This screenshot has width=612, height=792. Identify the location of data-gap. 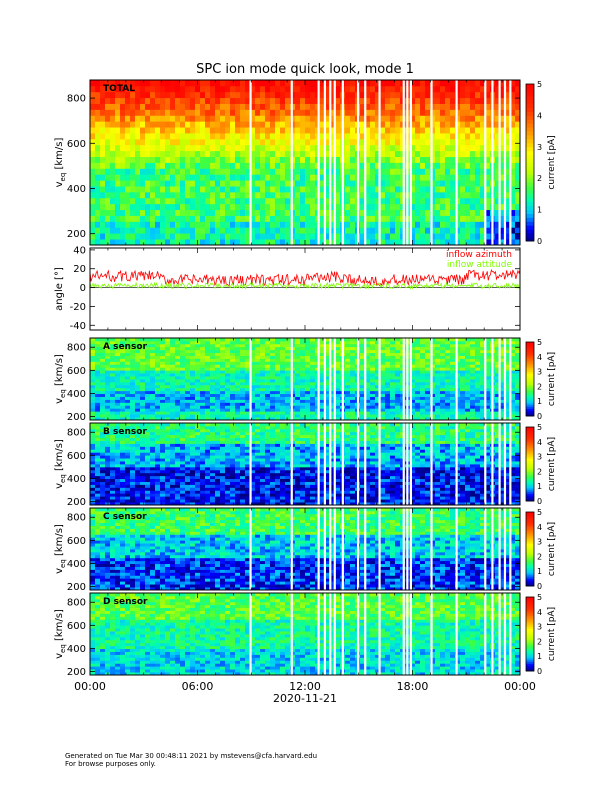
(485, 162).